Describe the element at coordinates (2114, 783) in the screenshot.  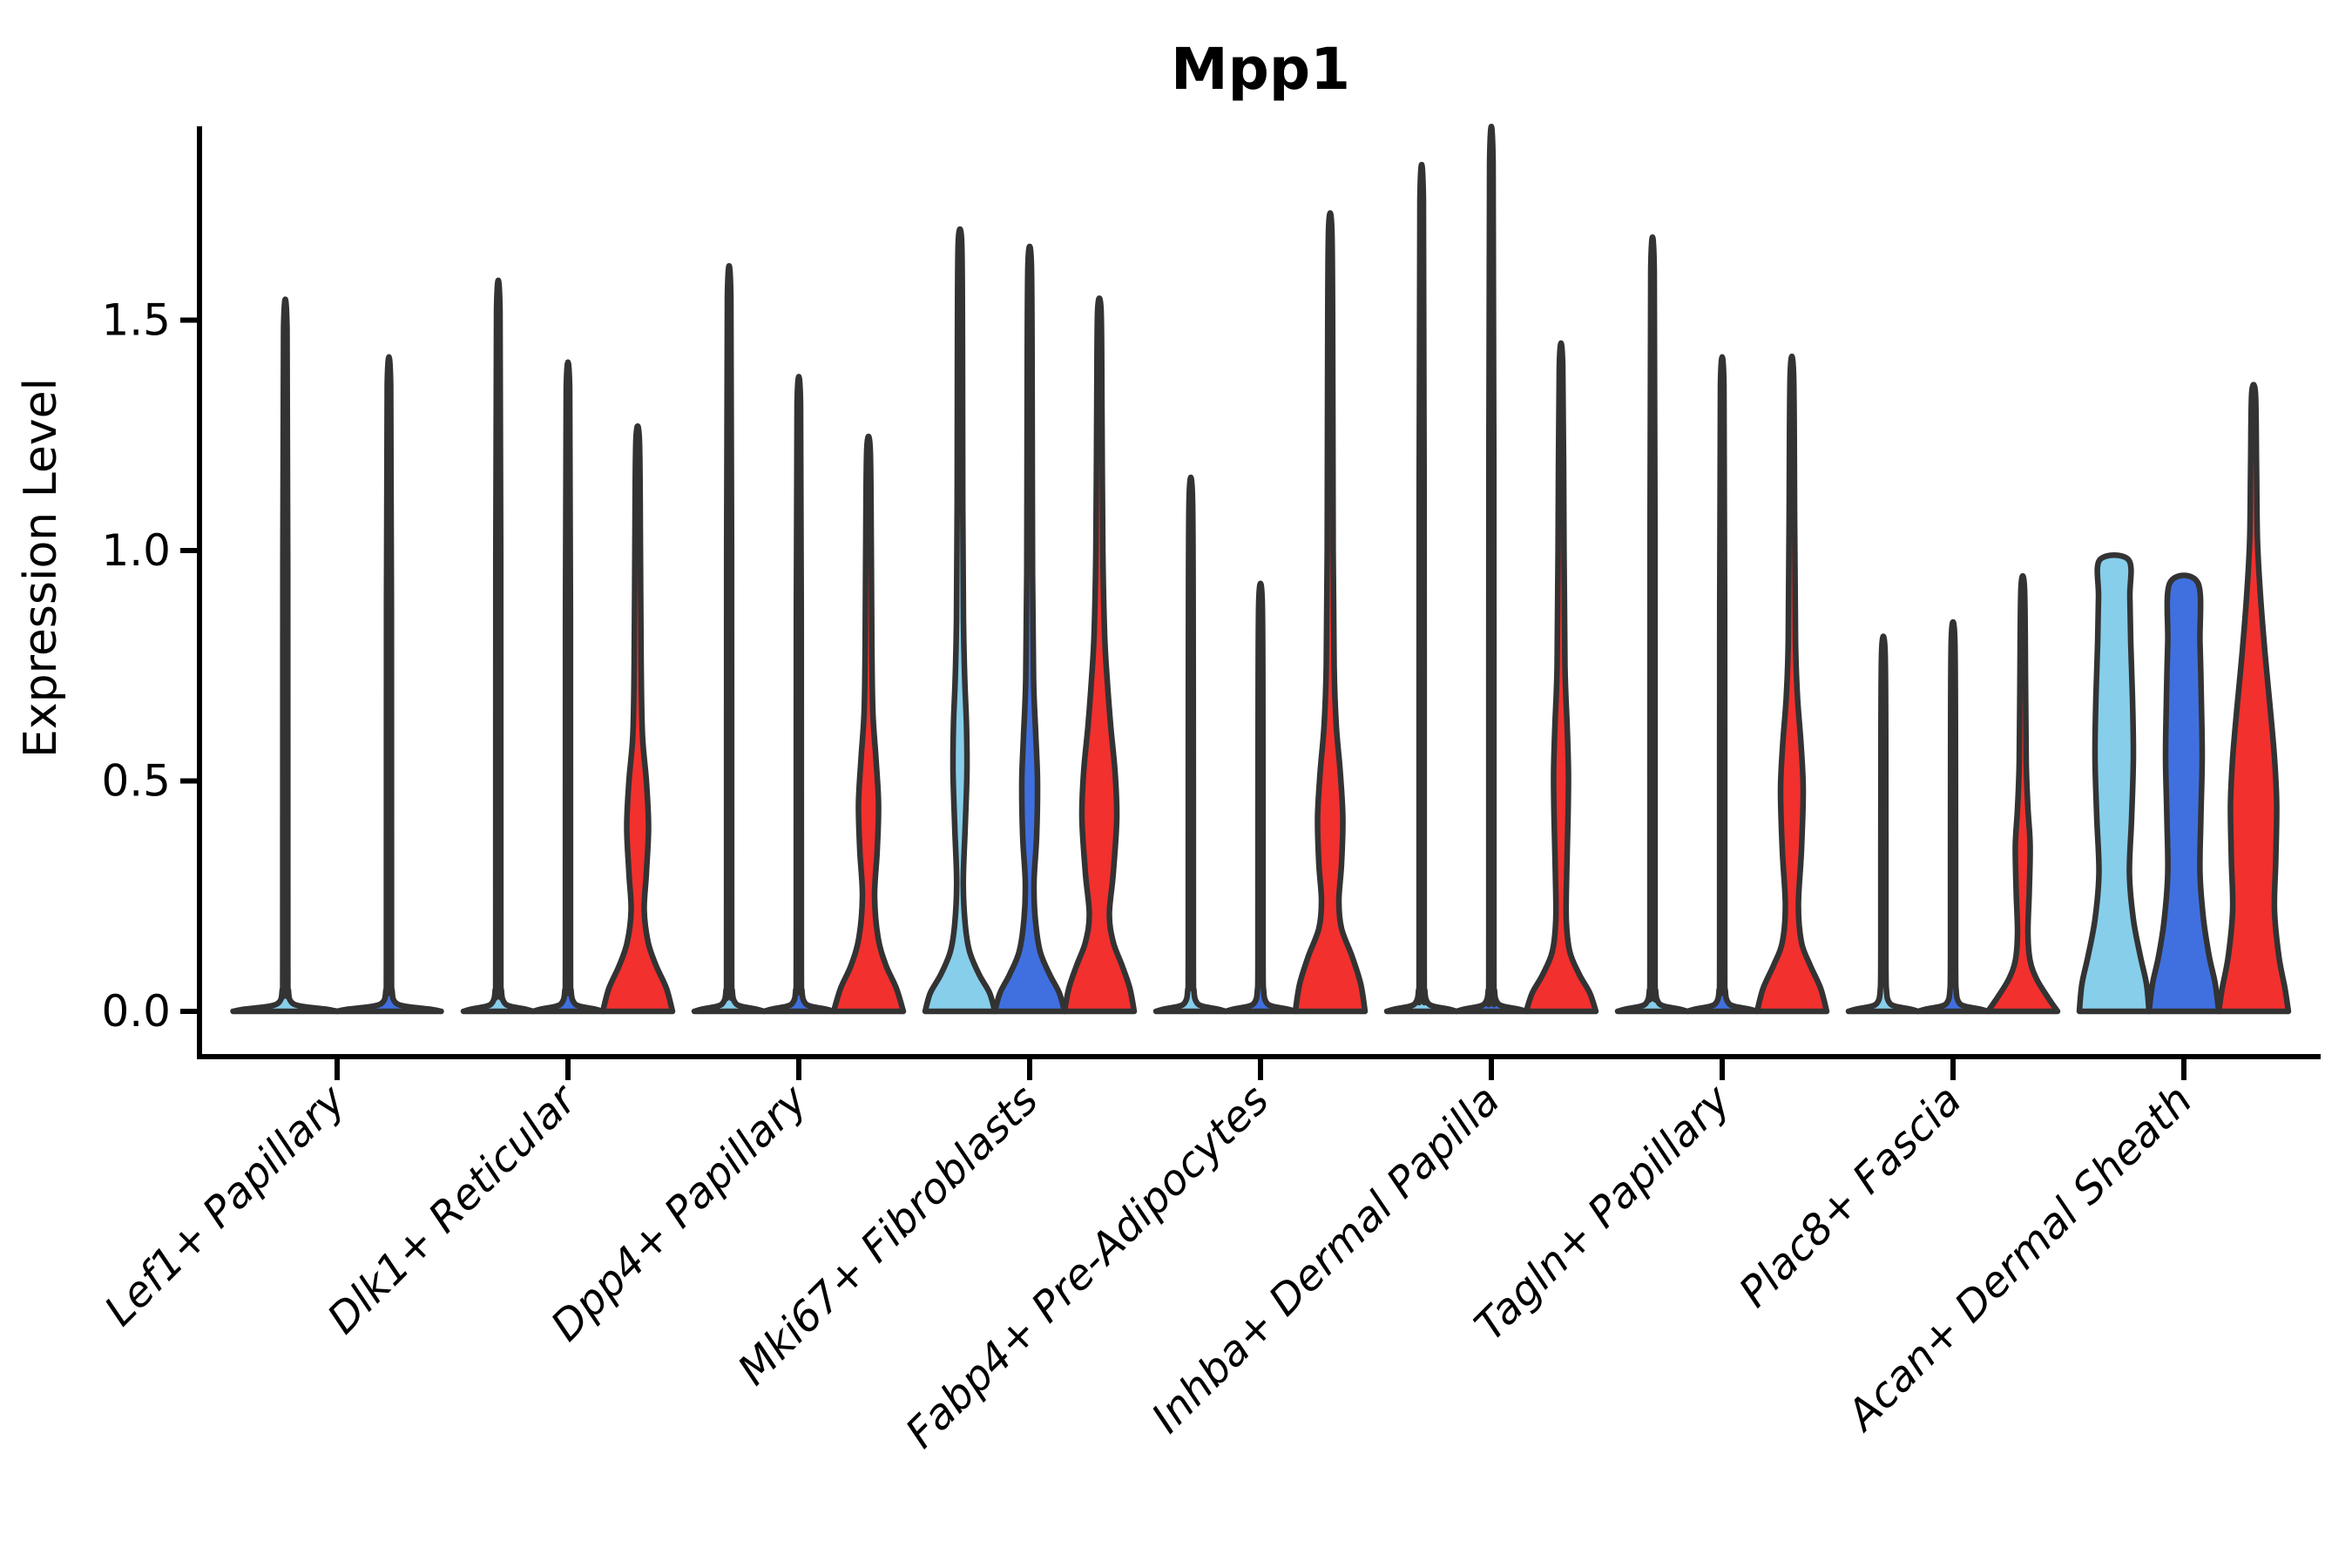
I see `violin-acan-skyblue` at that location.